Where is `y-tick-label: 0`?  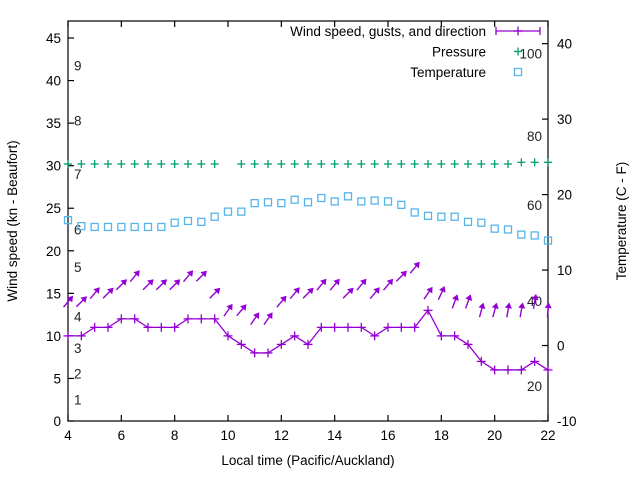 y-tick-label: 0 is located at coordinates (57, 421).